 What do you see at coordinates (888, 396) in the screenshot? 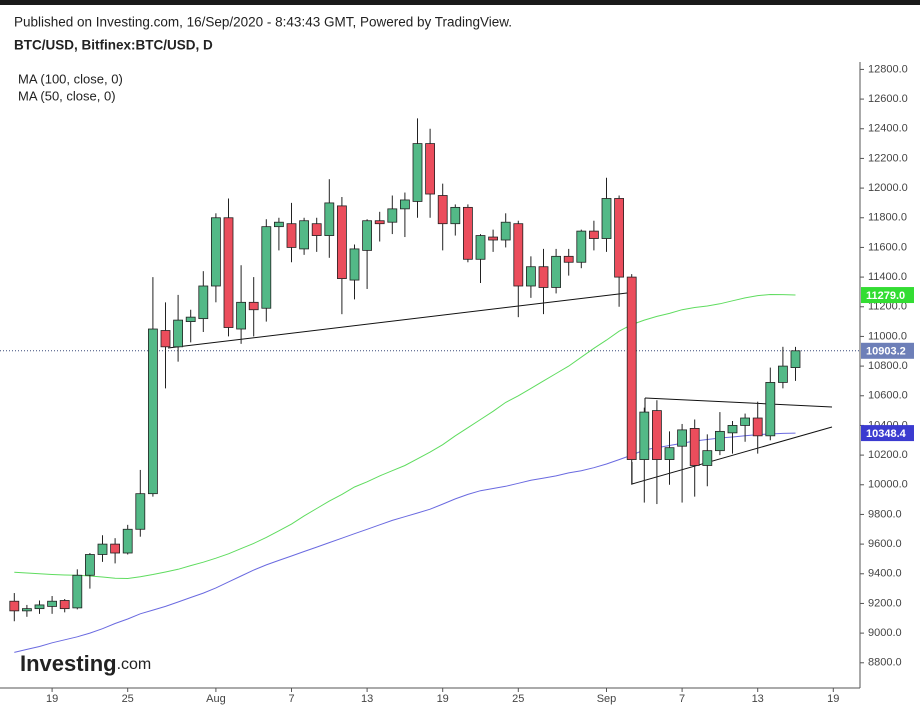
I see `y-tick-label: 10600.0` at bounding box center [888, 396].